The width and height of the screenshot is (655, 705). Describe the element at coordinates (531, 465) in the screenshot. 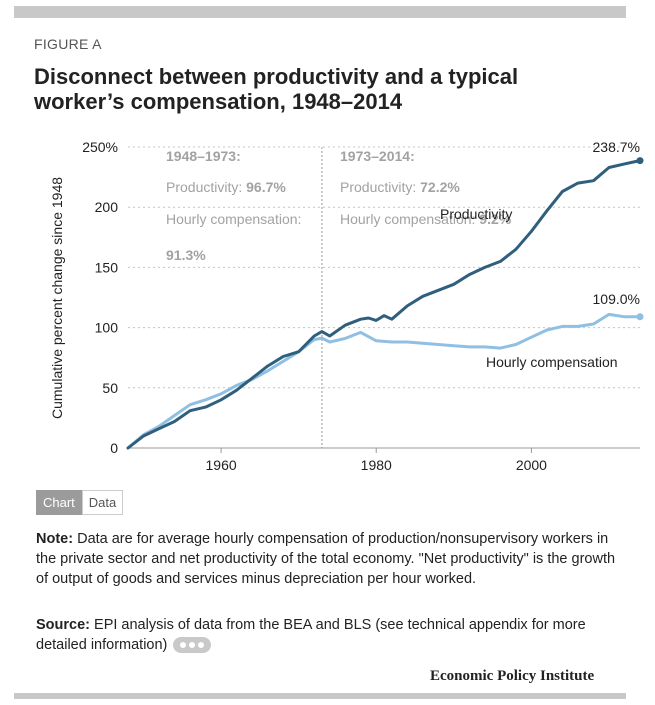

I see `x-tick-label: 2000` at that location.